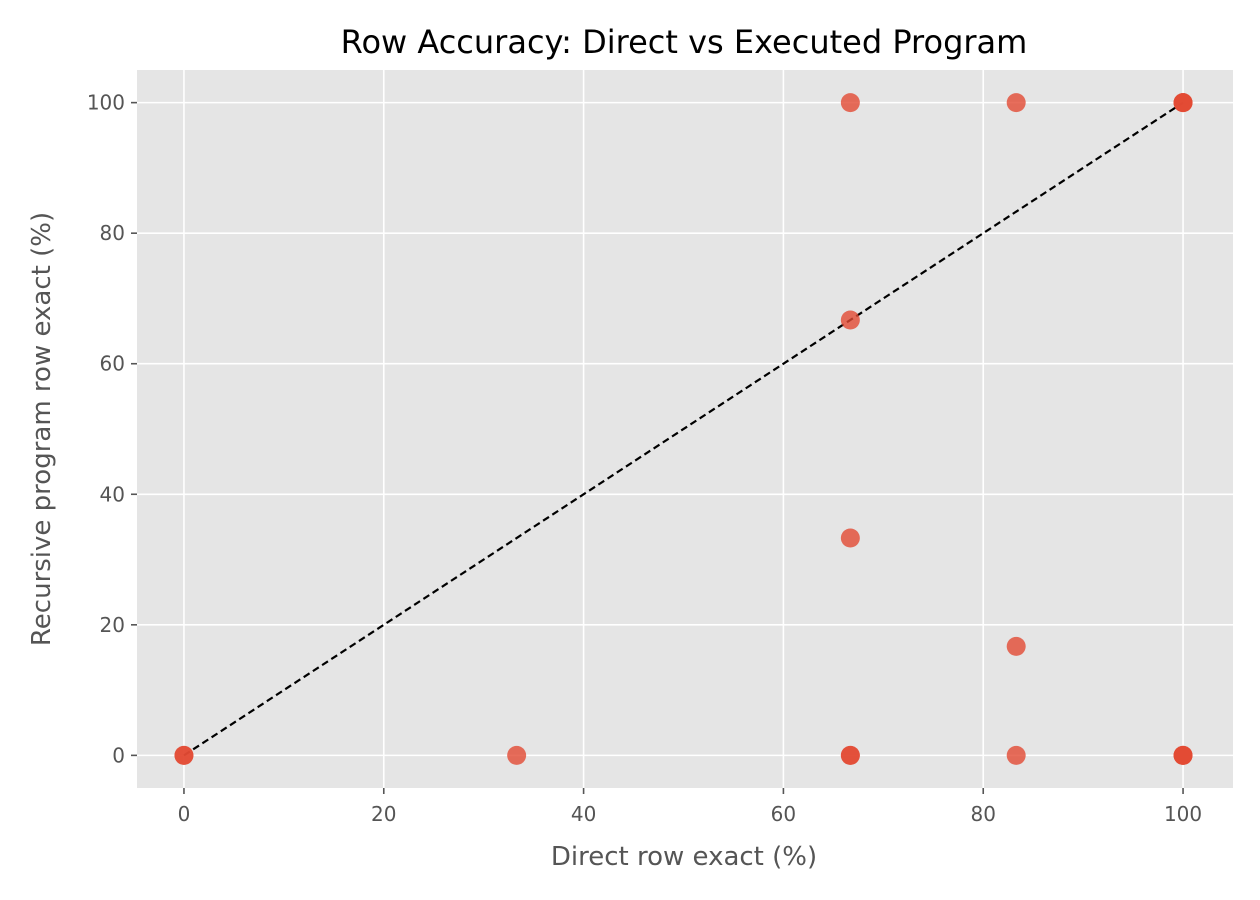 The width and height of the screenshot is (1260, 900). I want to click on x-tick-label: 60, so click(783, 814).